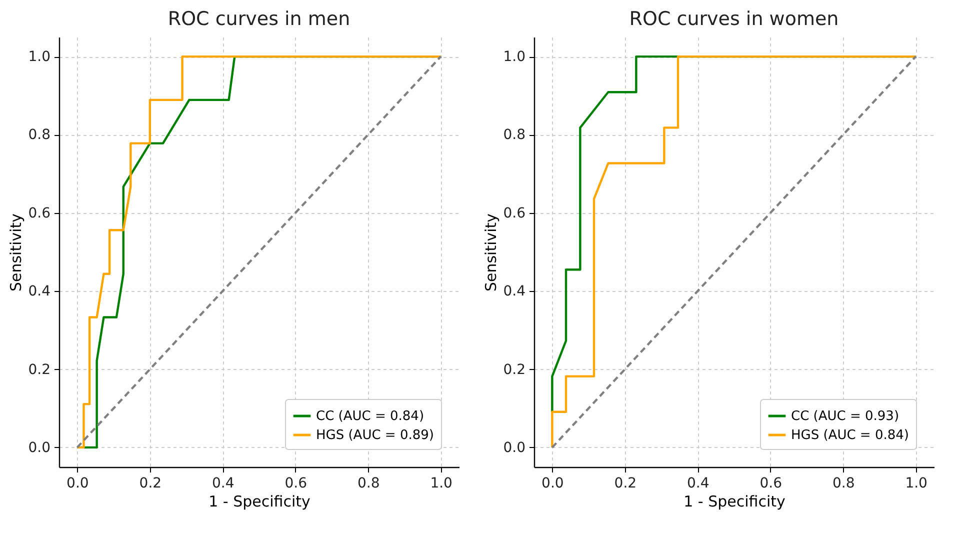 The height and width of the screenshot is (534, 957). What do you see at coordinates (734, 19) in the screenshot?
I see `chart-title: ROC curves in women` at bounding box center [734, 19].